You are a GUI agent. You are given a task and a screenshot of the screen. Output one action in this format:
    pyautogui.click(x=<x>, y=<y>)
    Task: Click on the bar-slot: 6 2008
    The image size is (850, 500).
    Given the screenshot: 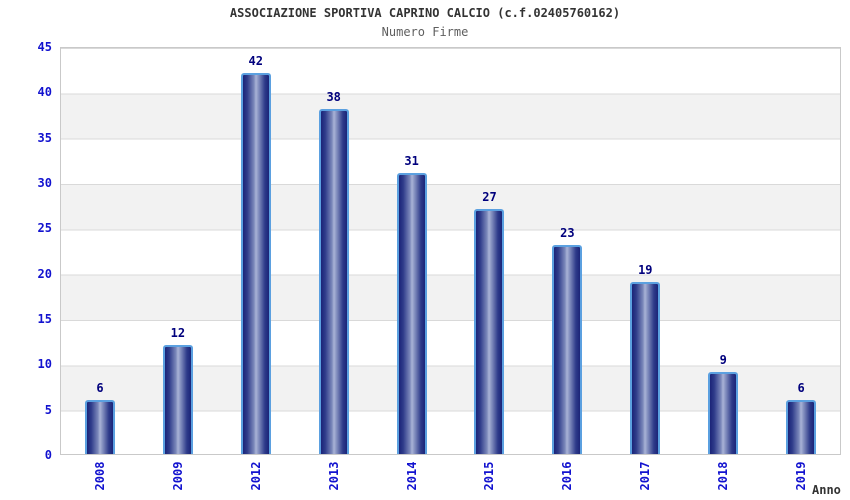 What is the action you would take?
    pyautogui.click(x=100, y=269)
    